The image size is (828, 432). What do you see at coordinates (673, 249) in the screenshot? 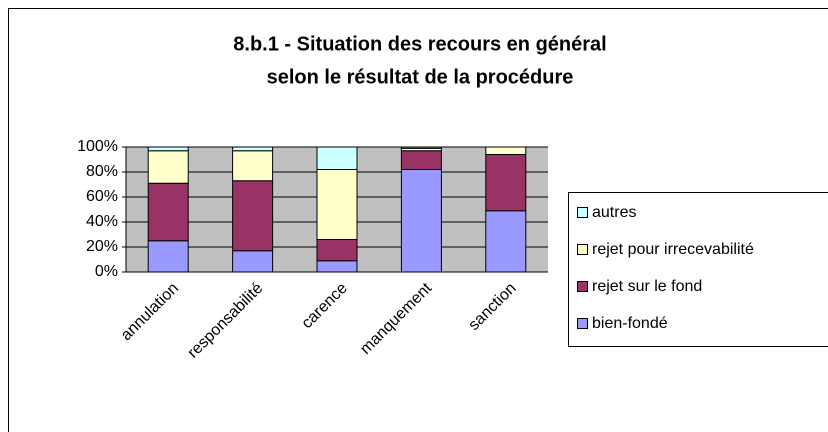
I see `legend-label: rejet pour irrecevabilité` at bounding box center [673, 249].